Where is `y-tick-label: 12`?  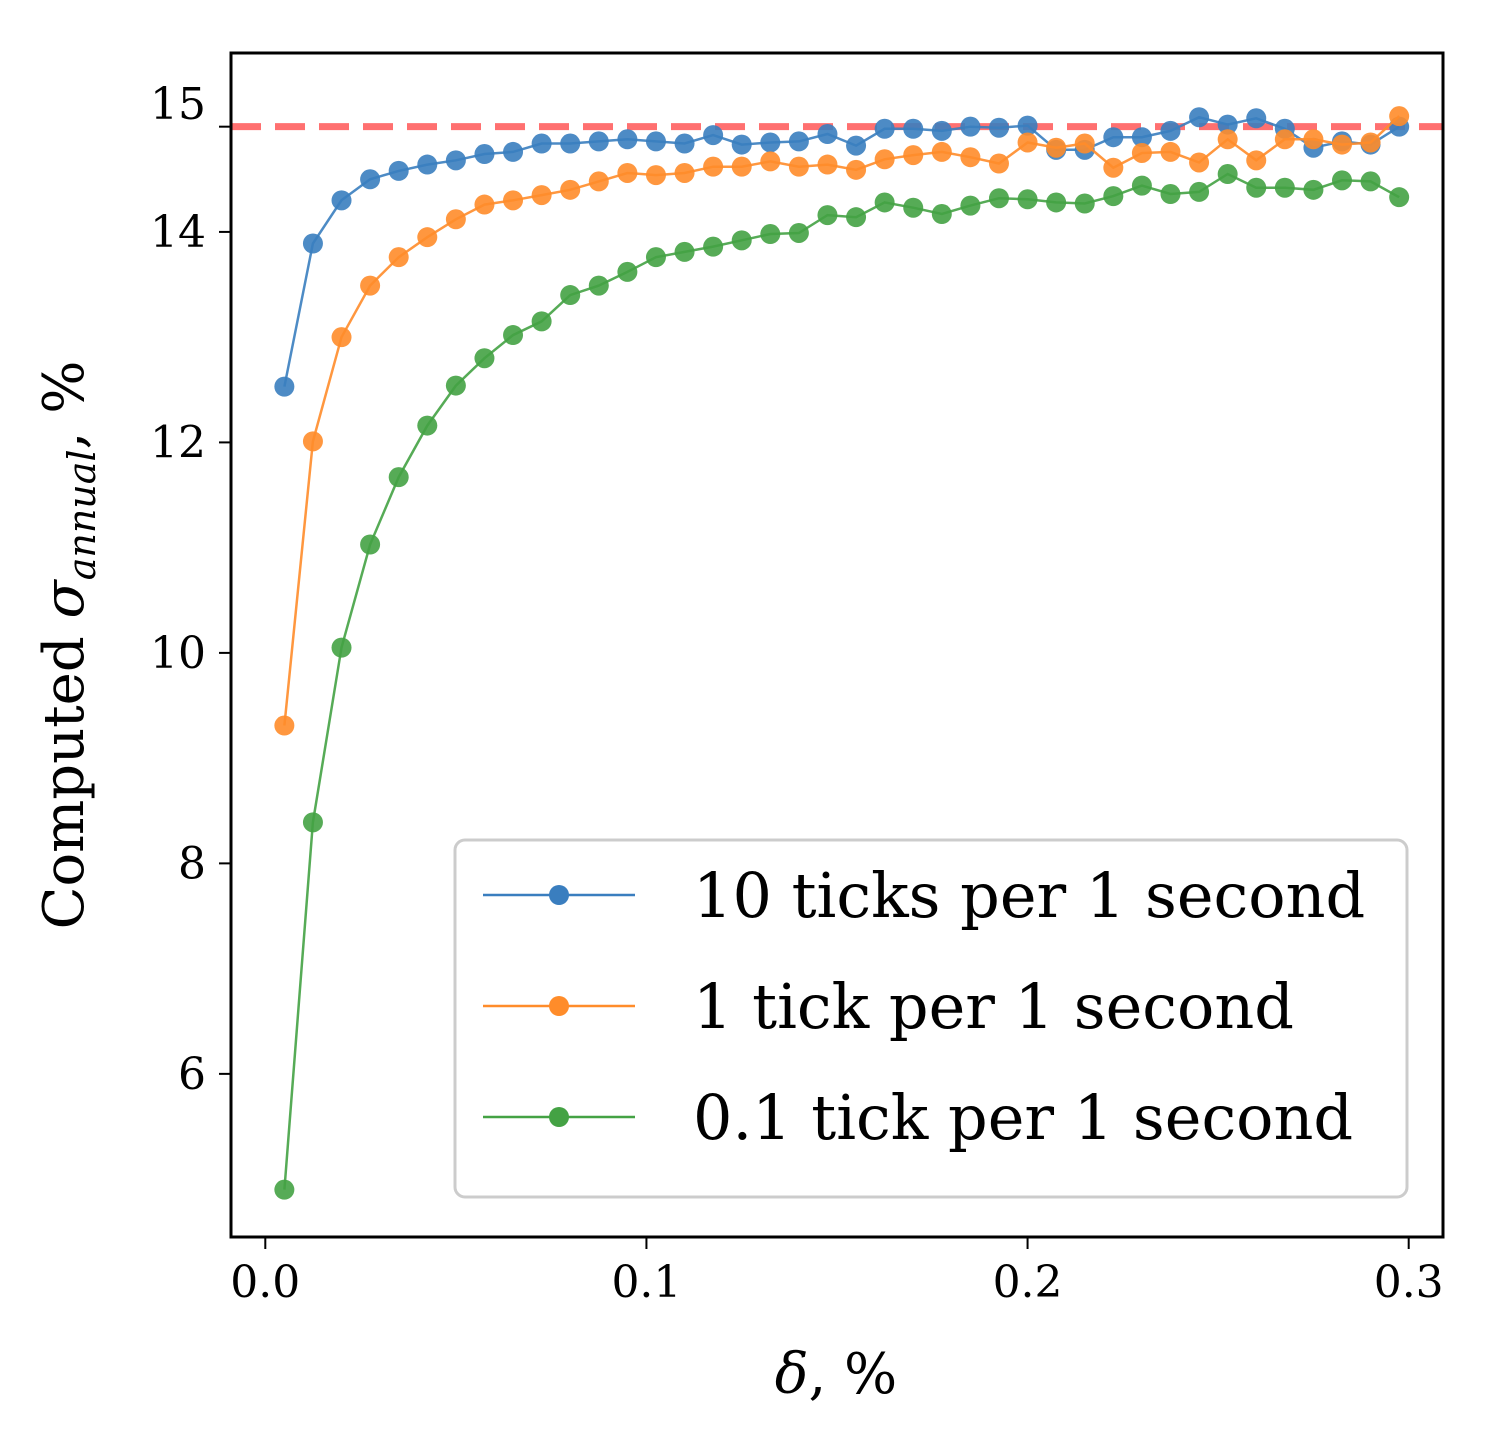 y-tick-label: 12 is located at coordinates (178, 442).